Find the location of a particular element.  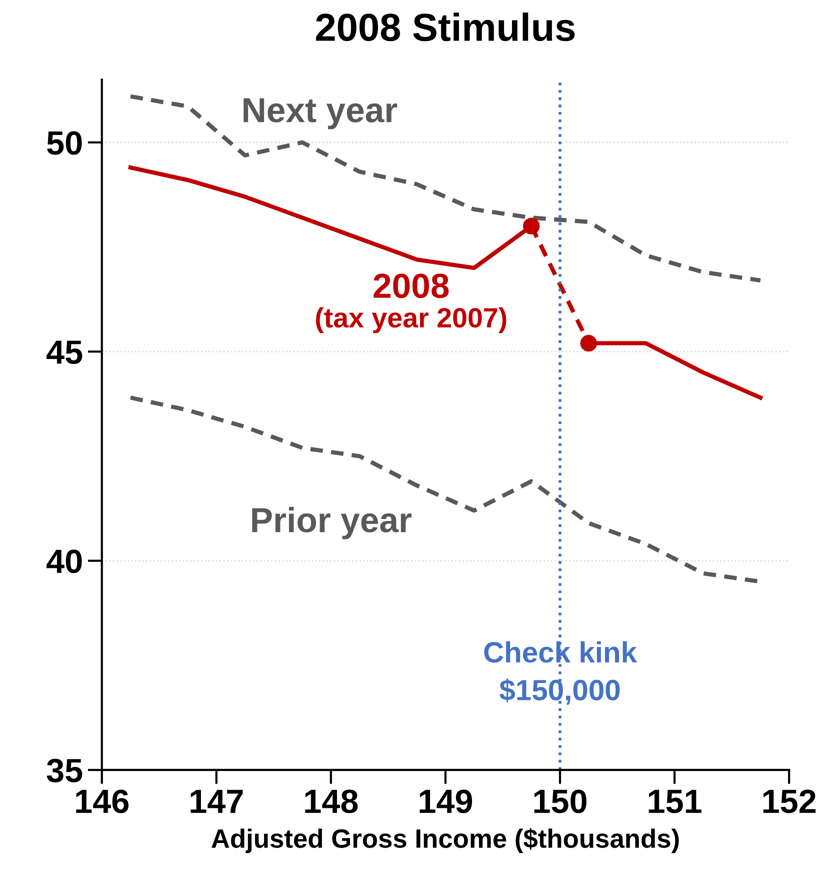

x-tick-label: 149 is located at coordinates (446, 802).